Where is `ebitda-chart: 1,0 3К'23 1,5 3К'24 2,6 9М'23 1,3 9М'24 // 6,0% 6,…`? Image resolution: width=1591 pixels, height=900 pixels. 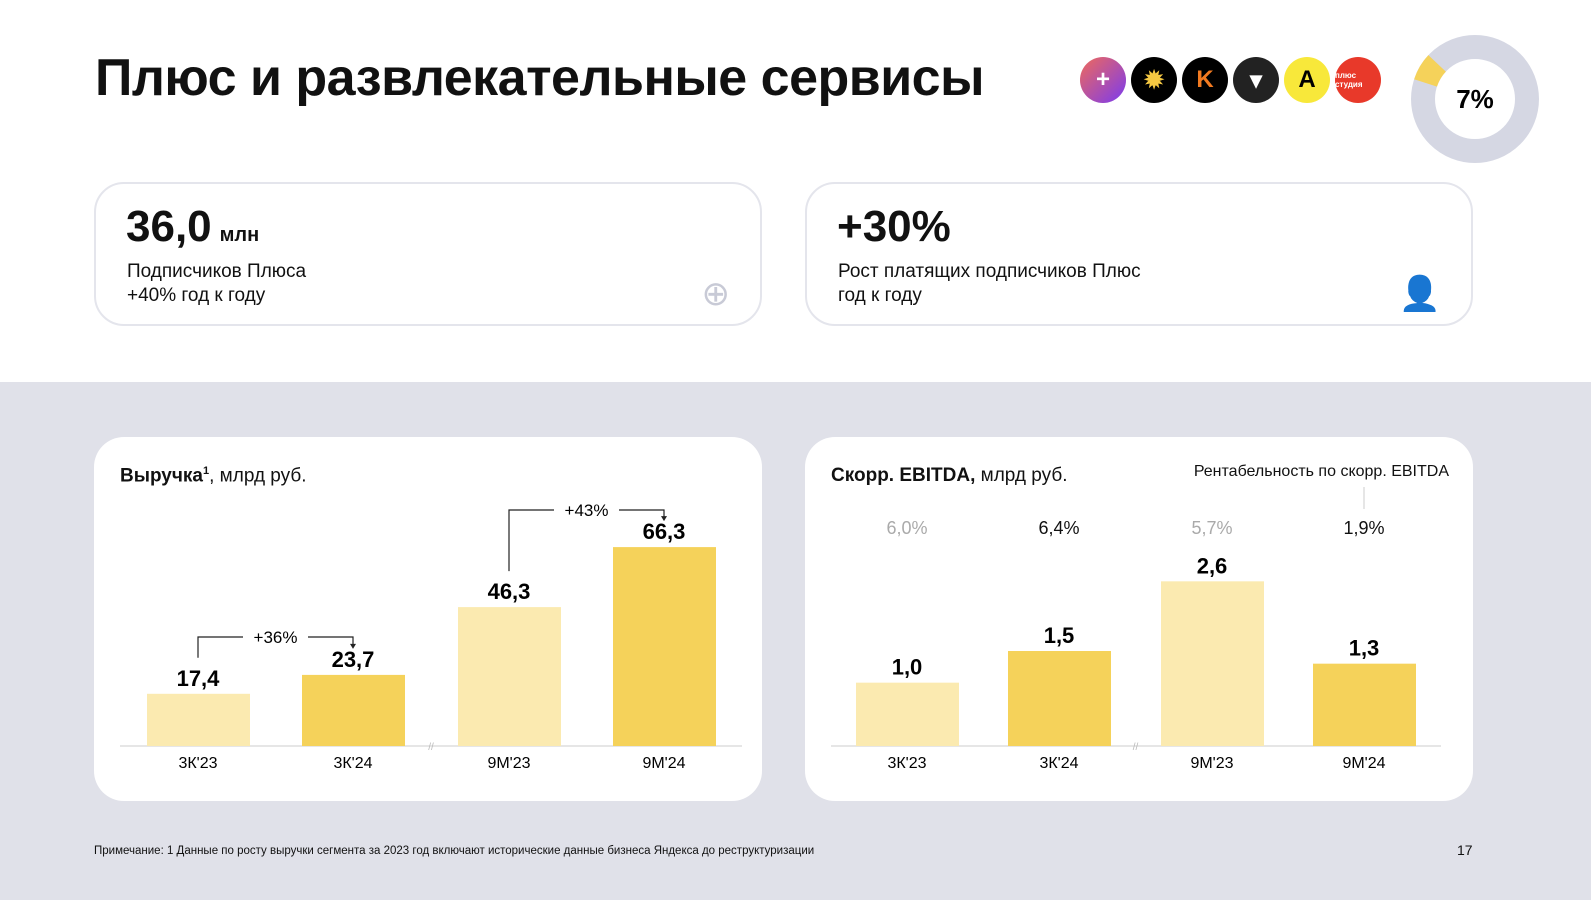 ebitda-chart: 1,0 3К'23 1,5 3К'24 2,6 9М'23 1,3 9М'24 // 6,0% 6,… is located at coordinates (1136, 629).